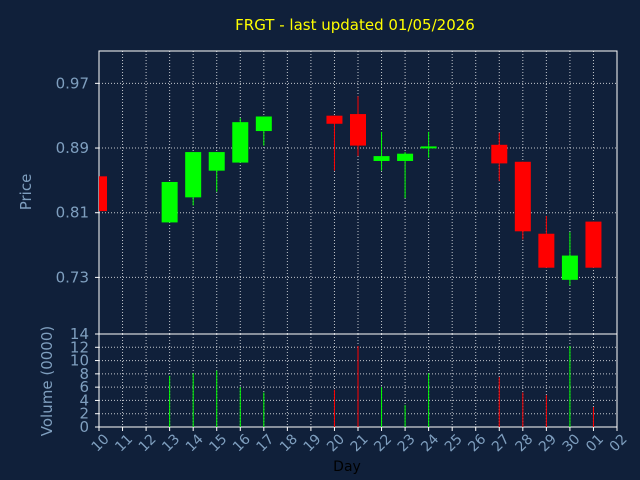 Image resolution: width=640 pixels, height=480 pixels. I want to click on x-tick-label: 27, so click(501, 443).